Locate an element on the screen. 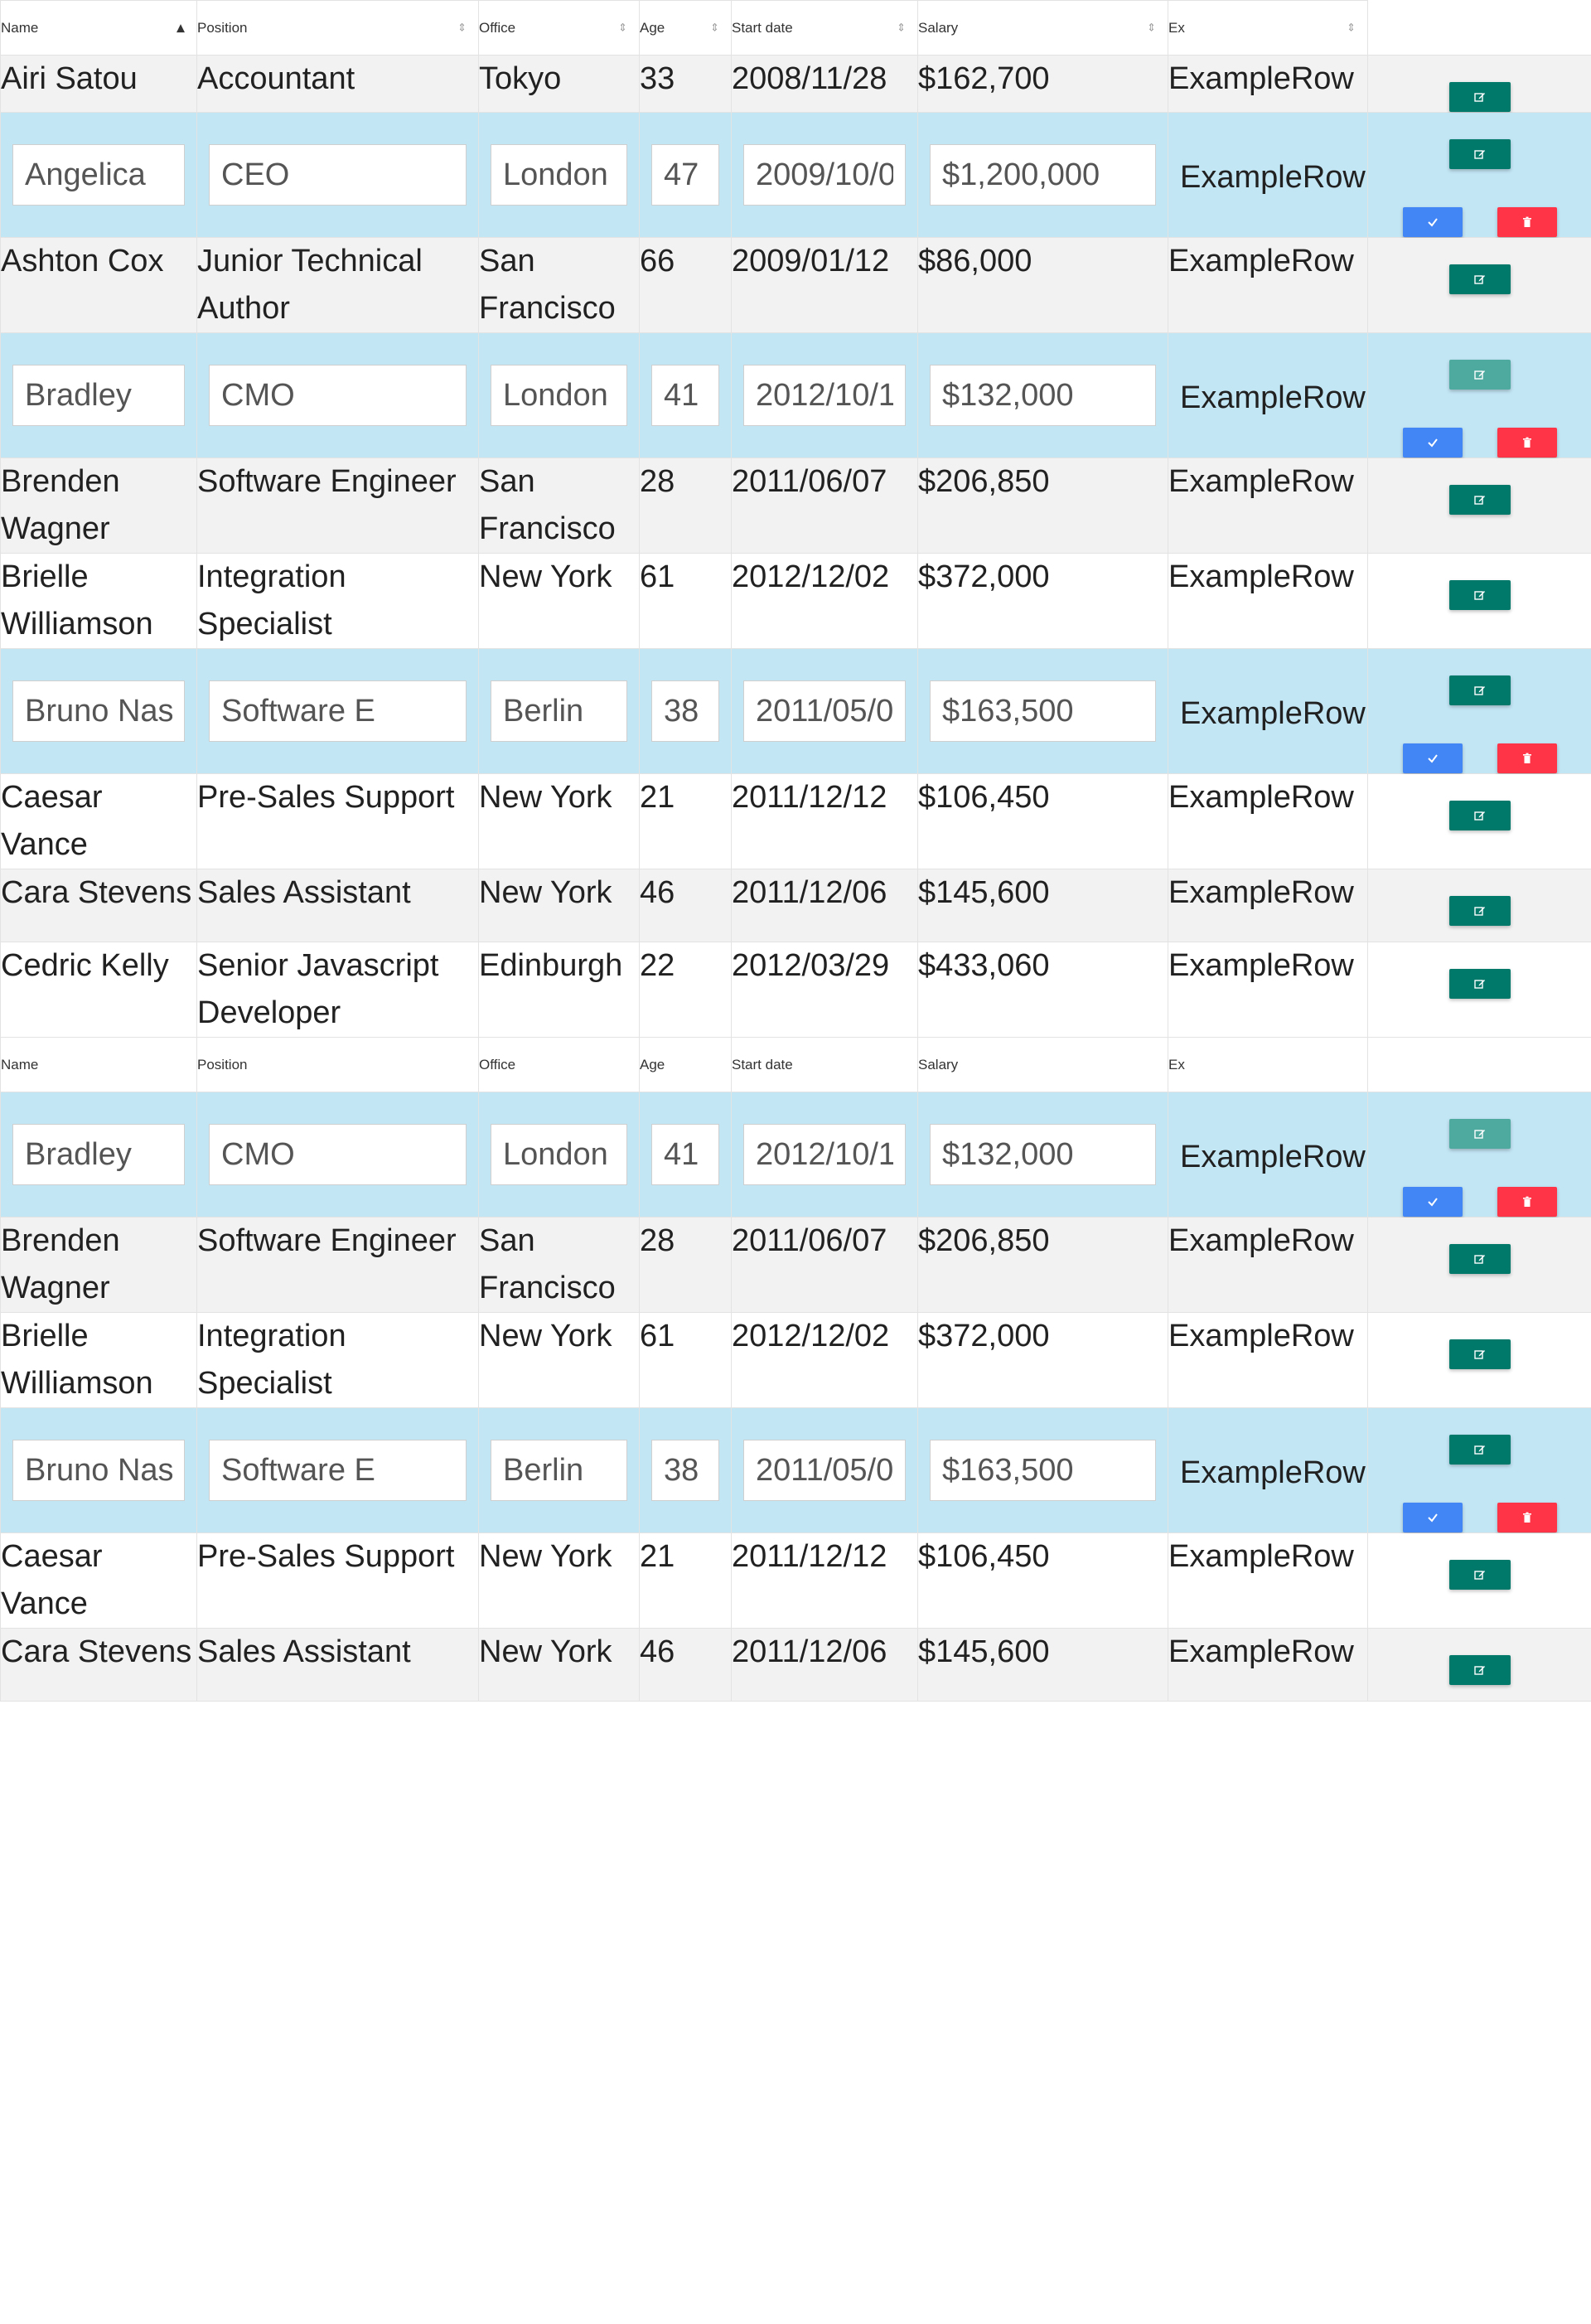 Image resolution: width=1591 pixels, height=2324 pixels. cell-name-text: Caesar Vance is located at coordinates (52, 821).